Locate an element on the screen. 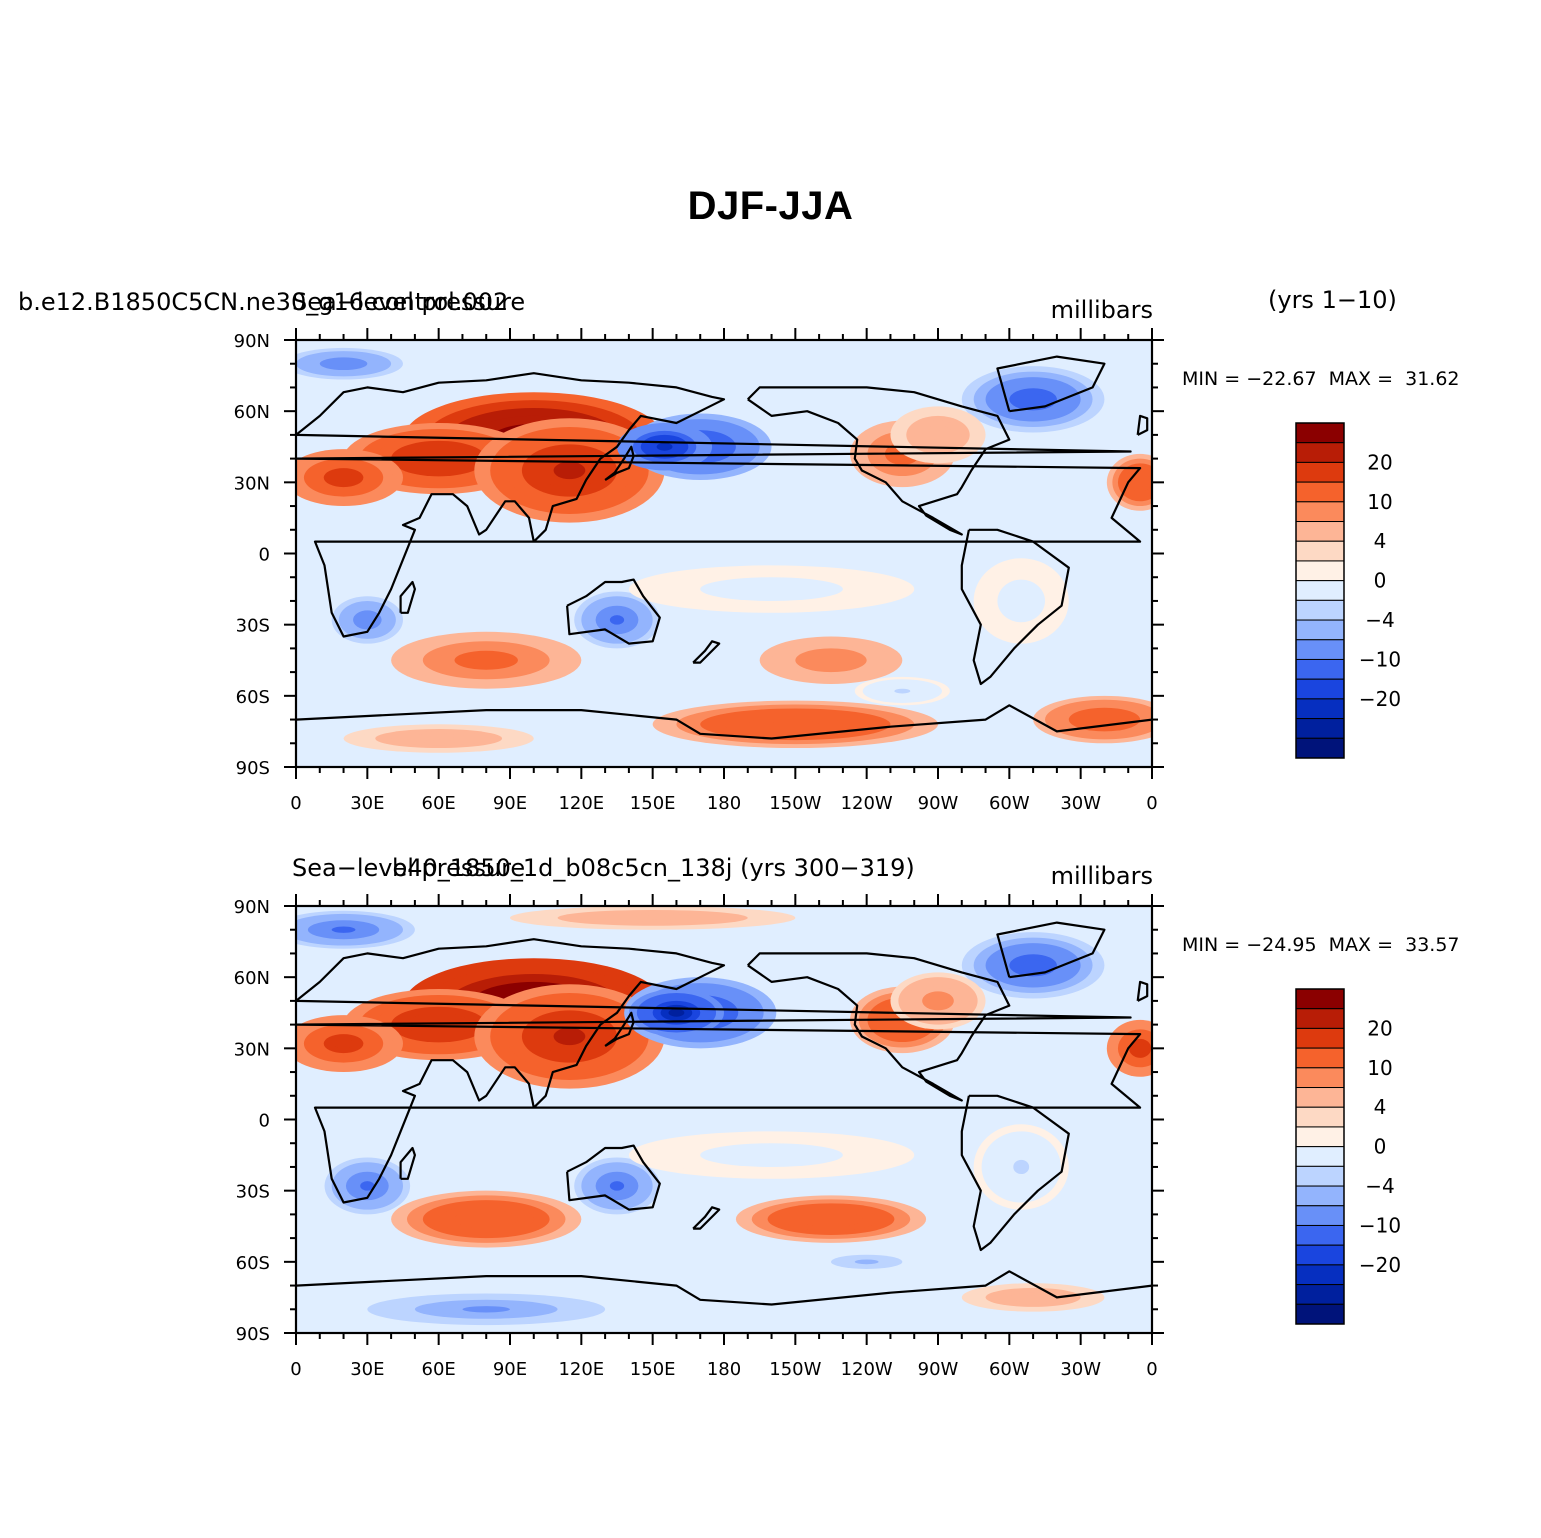 The width and height of the screenshot is (1541, 1538). min-value: −22.67 is located at coordinates (1281, 379).